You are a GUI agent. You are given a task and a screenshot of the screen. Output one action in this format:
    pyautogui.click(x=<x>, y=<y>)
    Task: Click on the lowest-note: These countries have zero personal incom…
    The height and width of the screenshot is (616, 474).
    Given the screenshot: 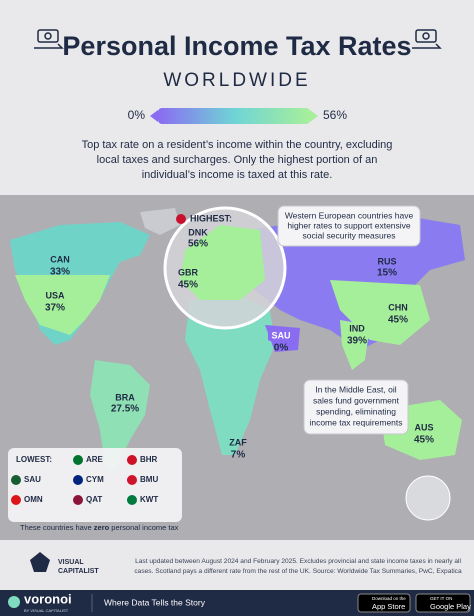 What is the action you would take?
    pyautogui.click(x=99, y=527)
    